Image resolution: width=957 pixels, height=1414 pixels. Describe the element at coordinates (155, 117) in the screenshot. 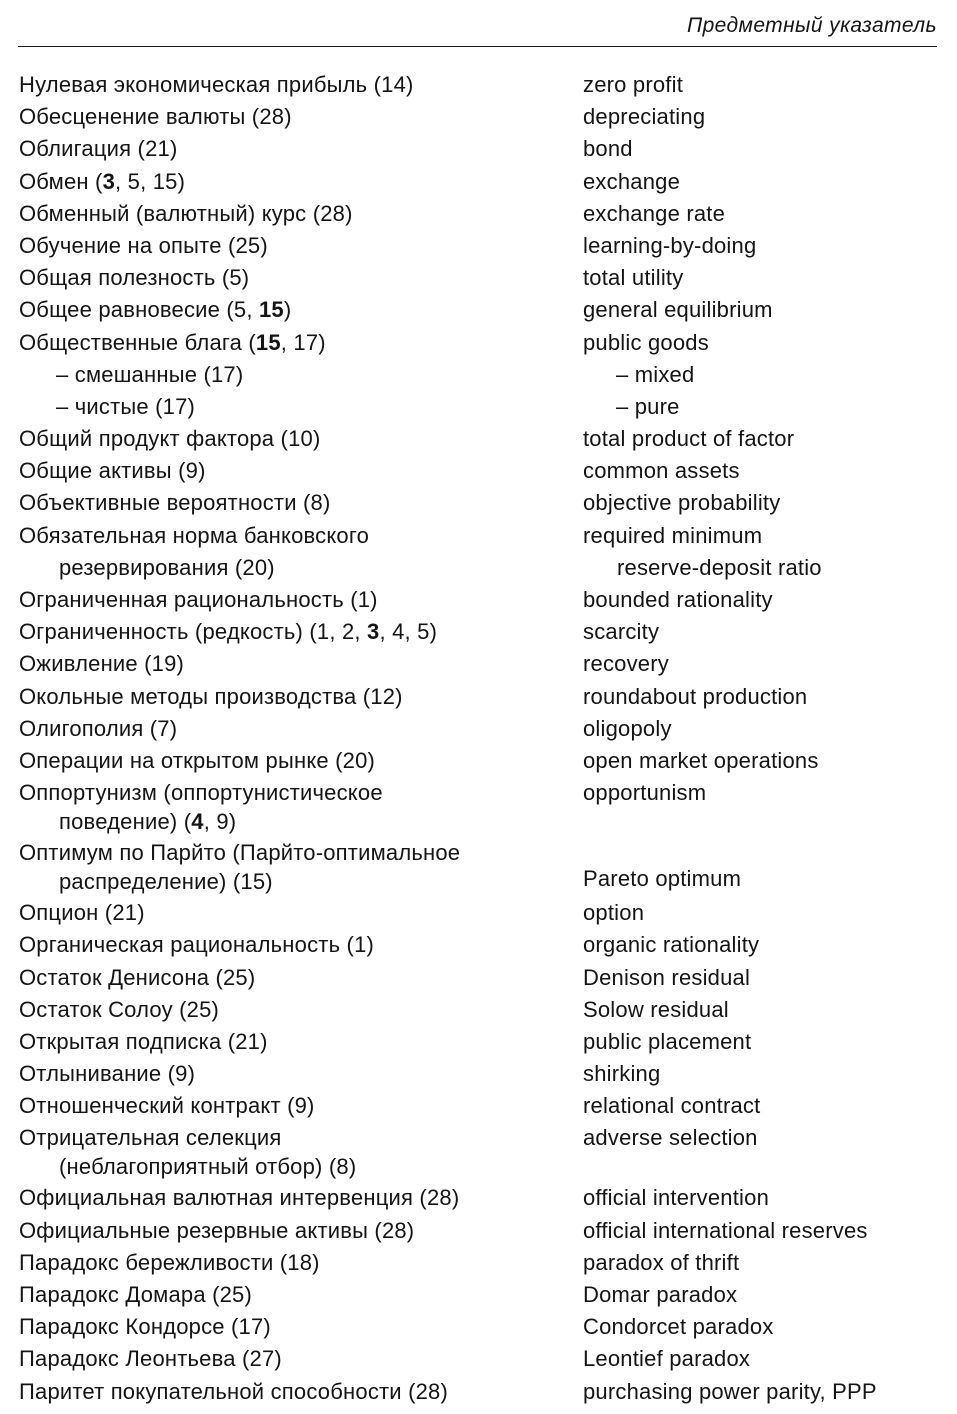

I see `entry-term-ru: Обесценение валюты (28)` at that location.